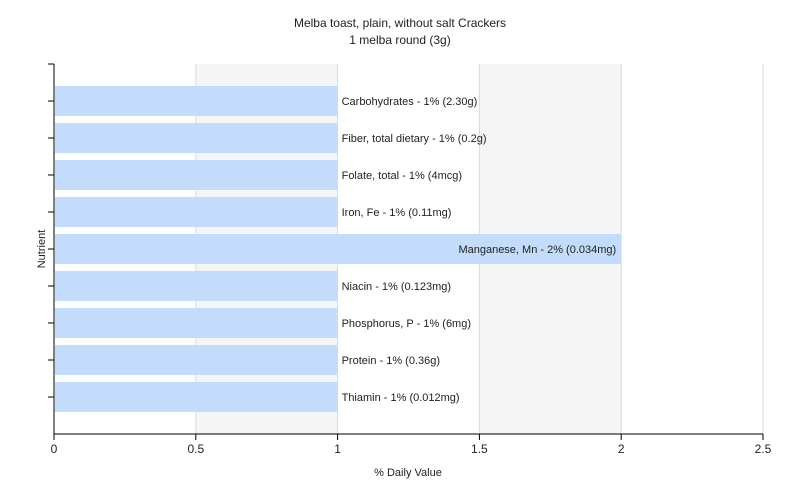 The image size is (800, 500). I want to click on x-tick-label: 0, so click(54, 449).